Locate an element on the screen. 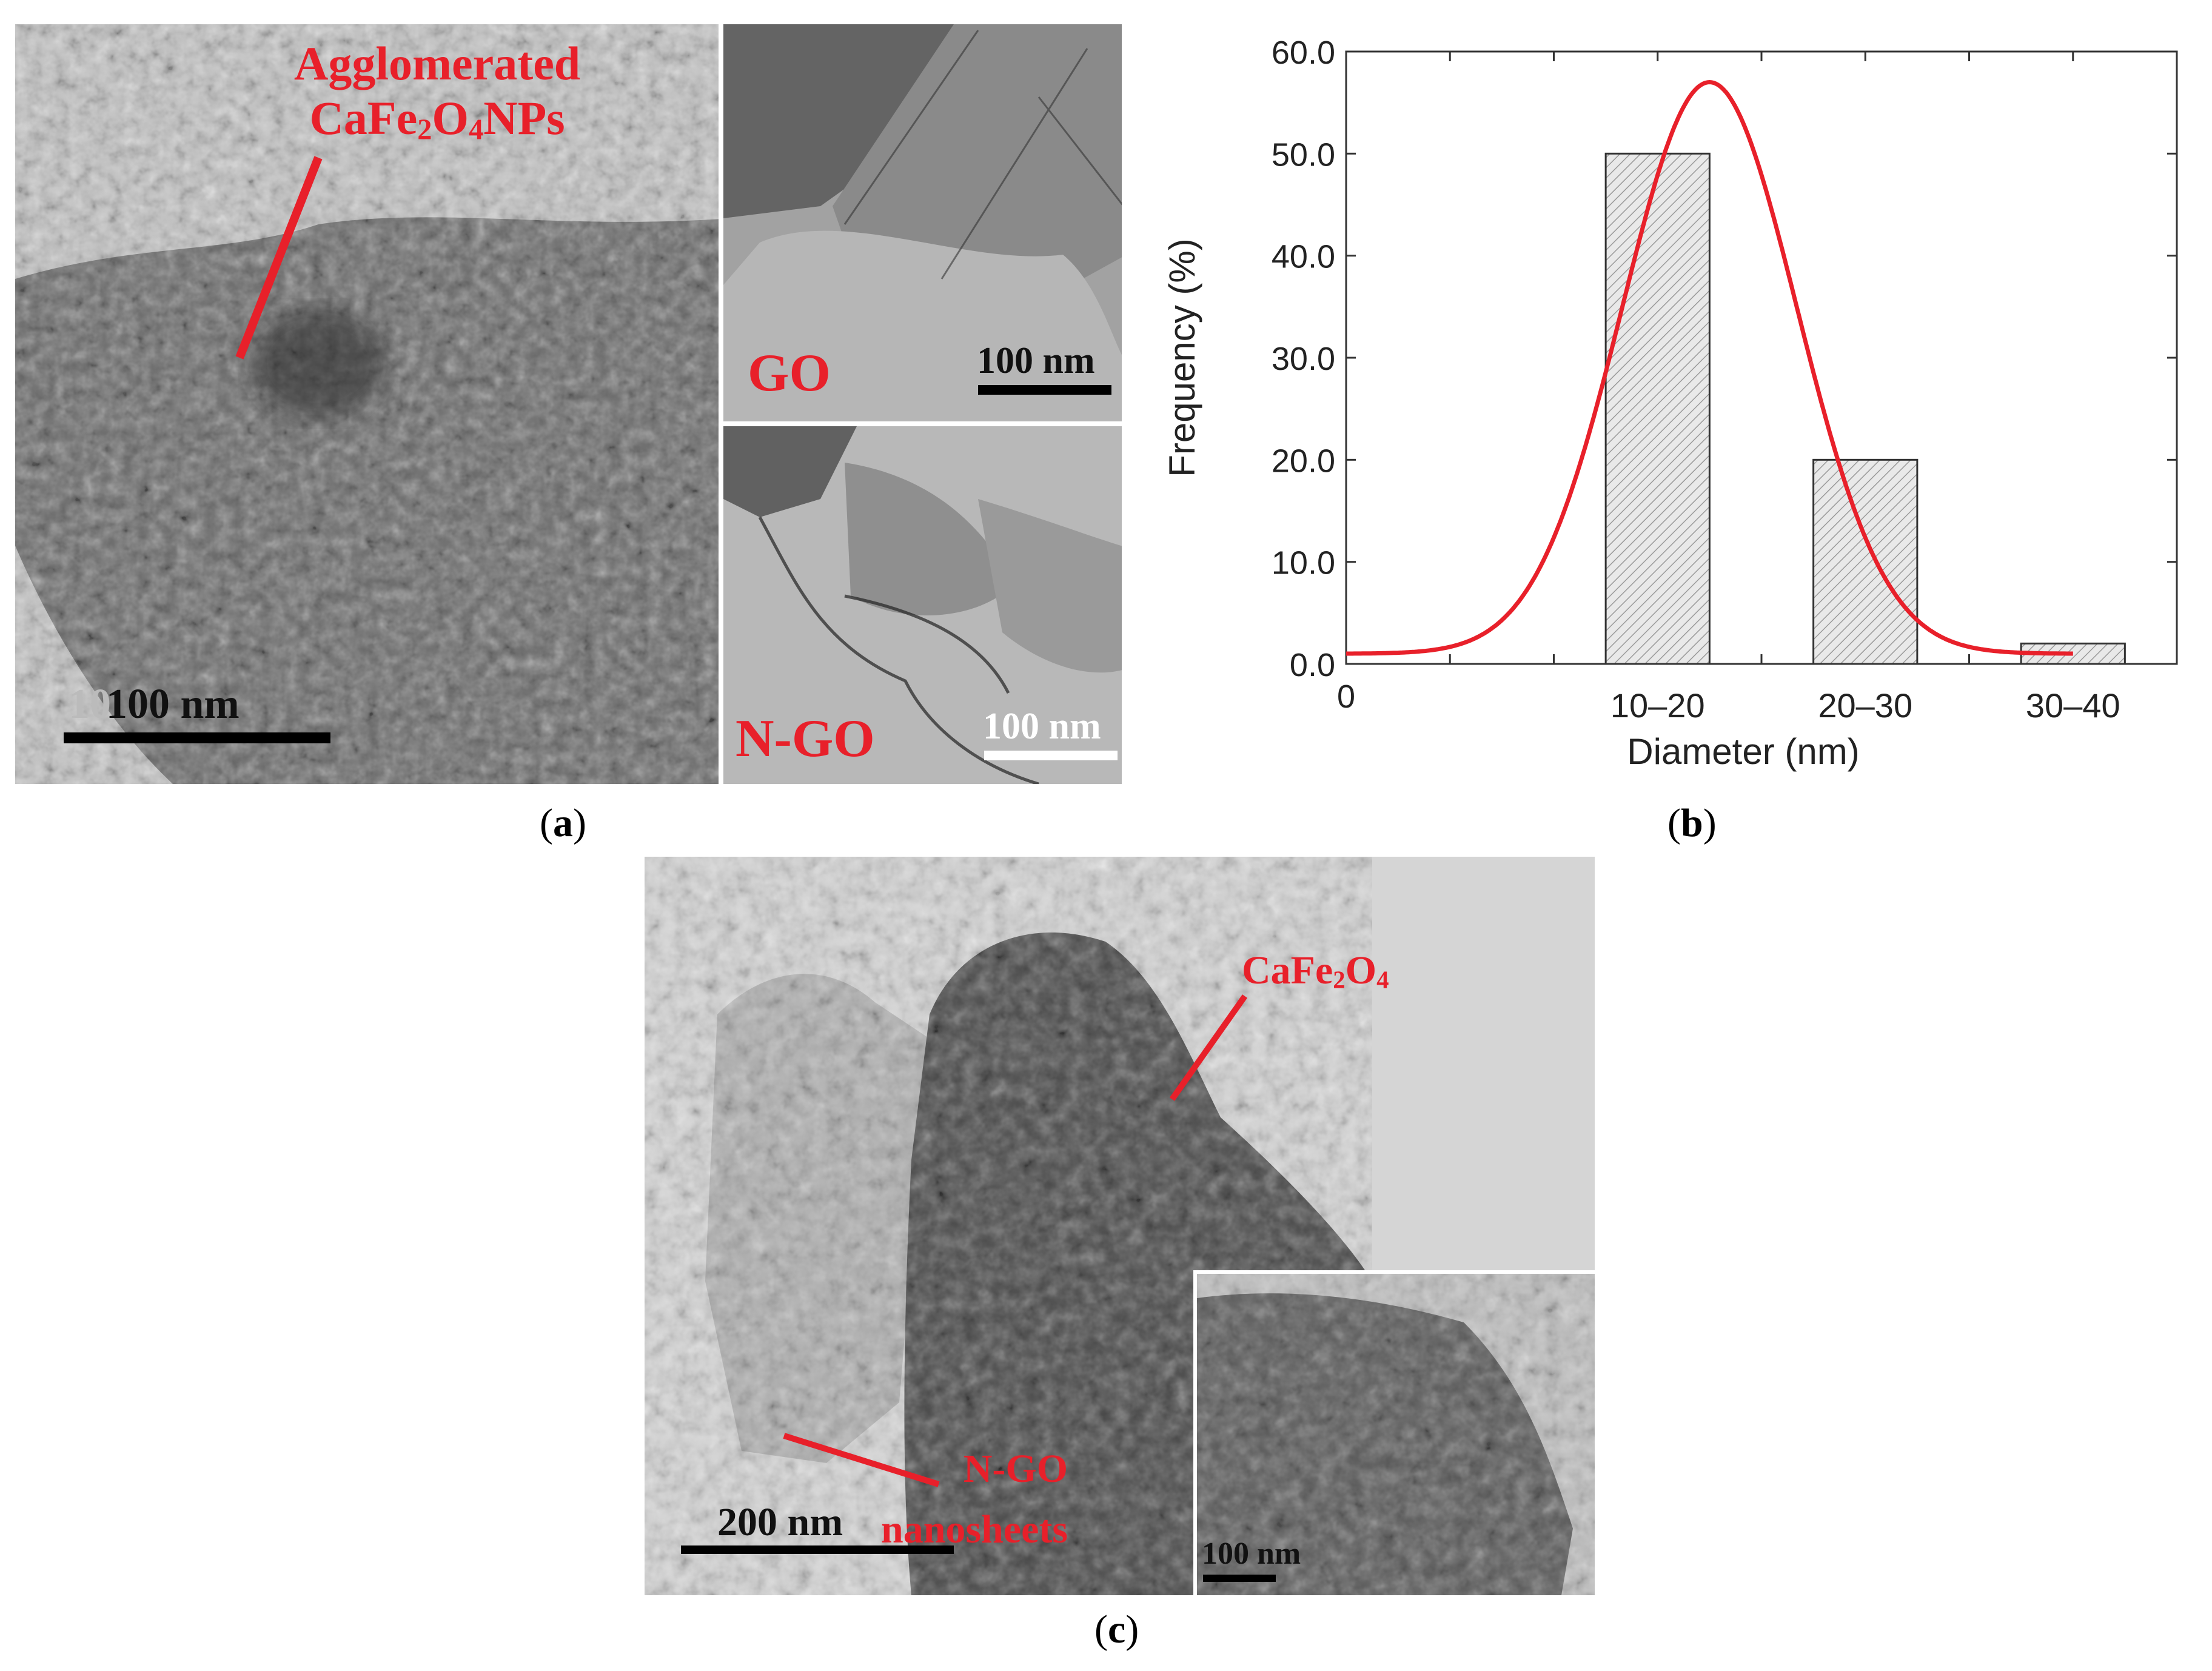 The height and width of the screenshot is (1671, 2212). x-tick-labels: 0 10–20 20–30 30–40 is located at coordinates (1728, 701).